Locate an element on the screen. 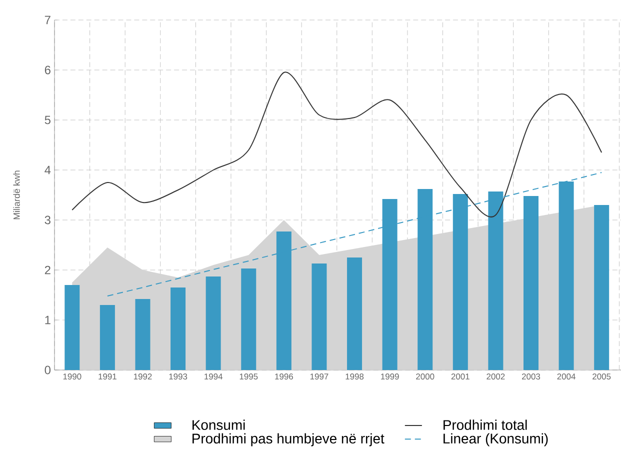  x-tick-label: 2002 is located at coordinates (495, 377).